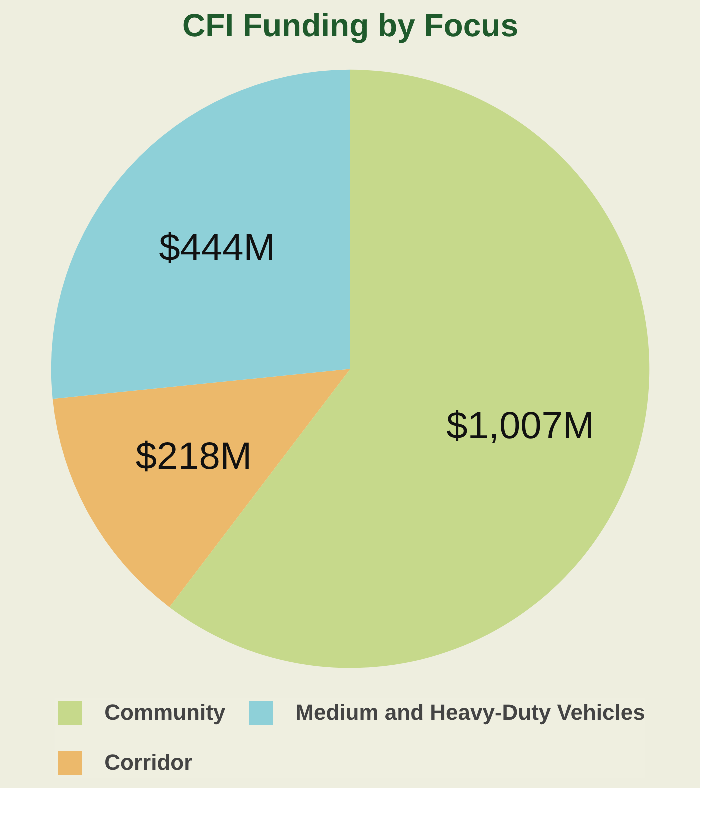 This screenshot has height=827, width=704. Describe the element at coordinates (165, 713) in the screenshot. I see `legend-label: Community` at that location.